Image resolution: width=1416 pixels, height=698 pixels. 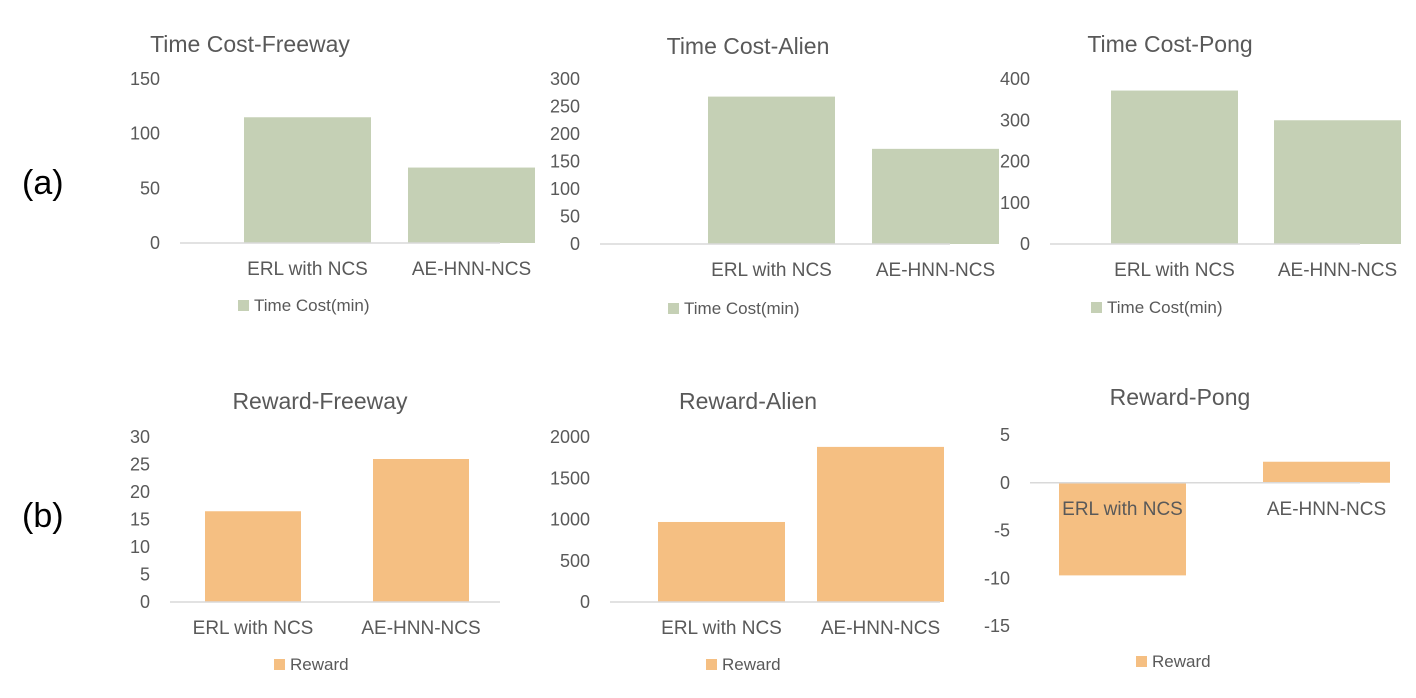 What do you see at coordinates (140, 437) in the screenshot?
I see `y-tick-label: 30` at bounding box center [140, 437].